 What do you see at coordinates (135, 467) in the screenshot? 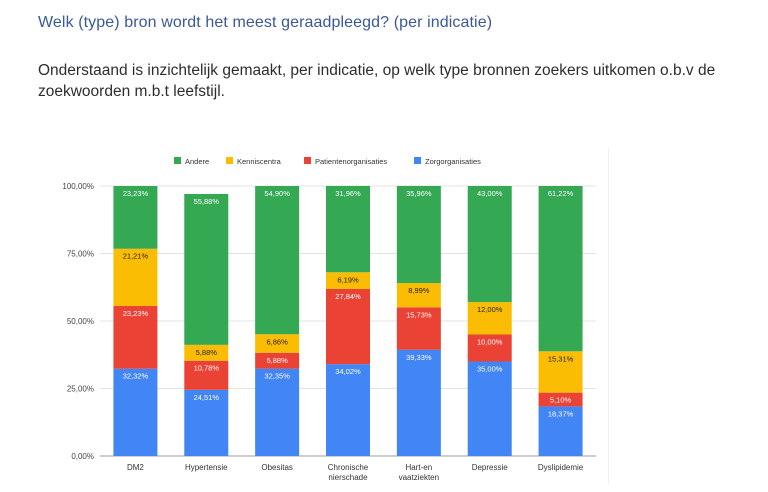
I see `x-tick-label: DM2` at bounding box center [135, 467].